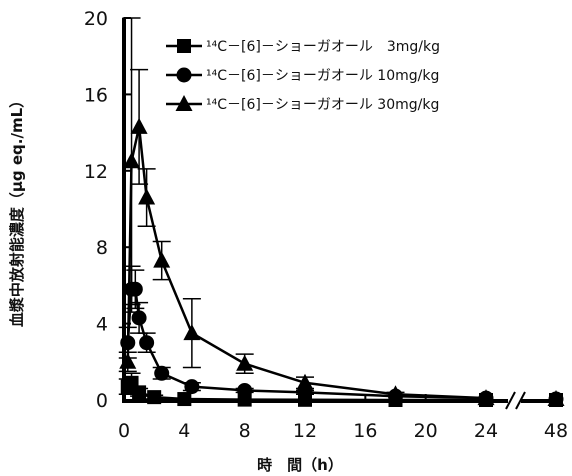 This screenshot has height=476, width=572. What do you see at coordinates (556, 431) in the screenshot?
I see `x-tick-label: 48` at bounding box center [556, 431].